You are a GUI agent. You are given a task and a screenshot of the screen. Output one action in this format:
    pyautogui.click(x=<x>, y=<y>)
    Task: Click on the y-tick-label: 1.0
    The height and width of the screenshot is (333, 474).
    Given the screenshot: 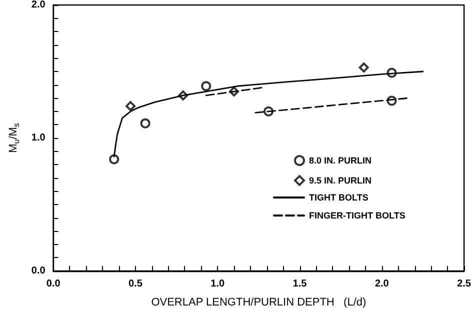 What is the action you would take?
    pyautogui.click(x=38, y=138)
    